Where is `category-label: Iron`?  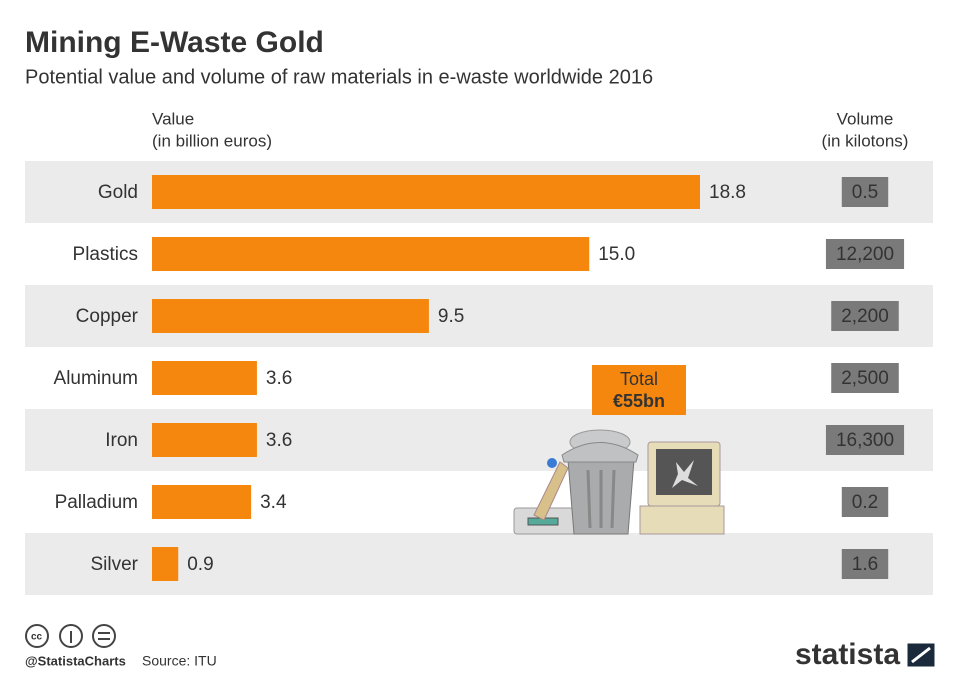
category-label: Iron is located at coordinates (121, 440).